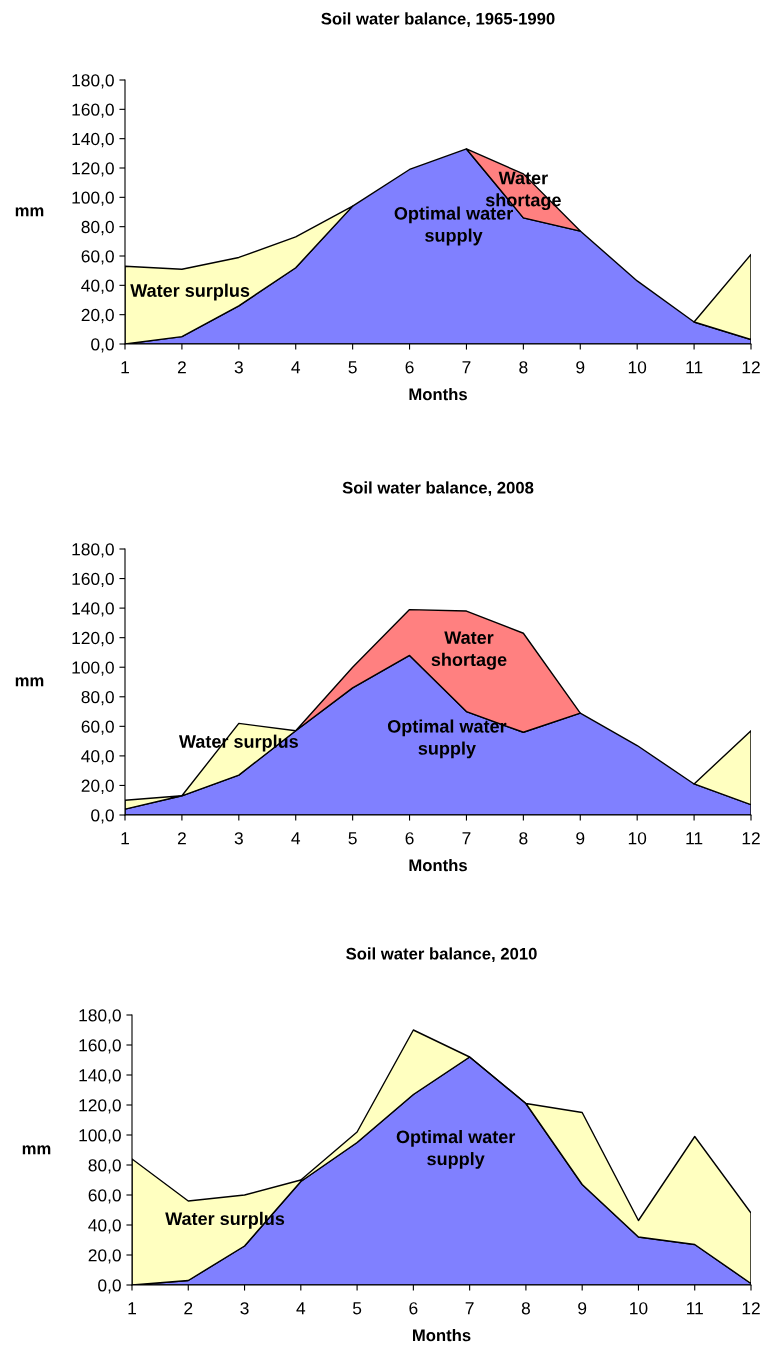 The height and width of the screenshot is (1358, 765). What do you see at coordinates (190, 292) in the screenshot?
I see `series-label: Water surplus` at bounding box center [190, 292].